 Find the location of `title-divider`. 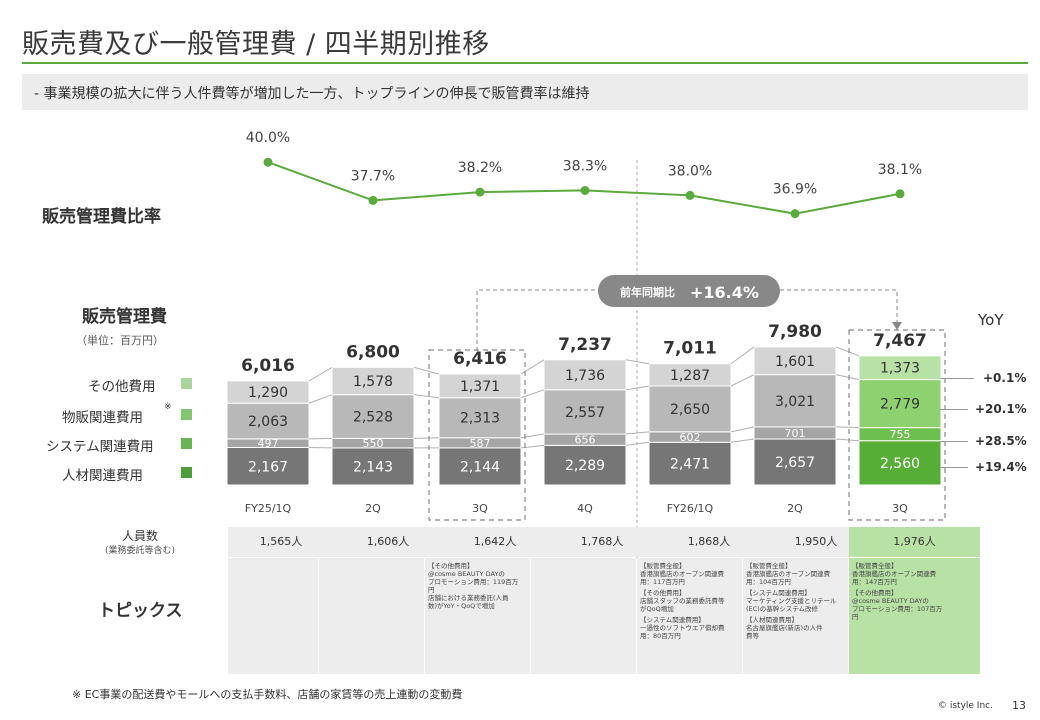

title-divider is located at coordinates (525, 63).